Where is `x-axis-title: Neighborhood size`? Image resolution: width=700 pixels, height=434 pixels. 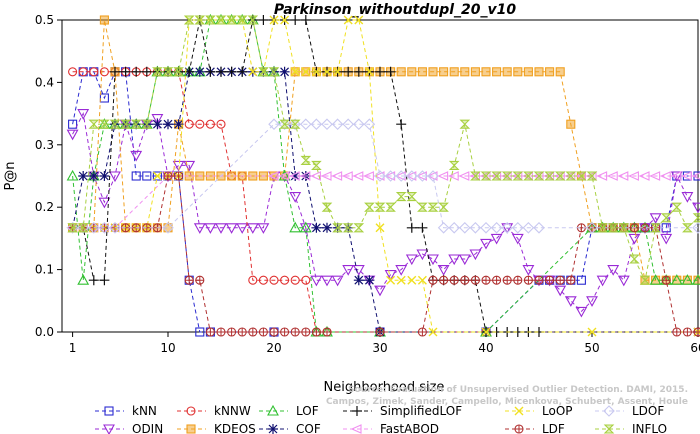
x-axis-title: Neighborhood size is located at coordinates (384, 387).